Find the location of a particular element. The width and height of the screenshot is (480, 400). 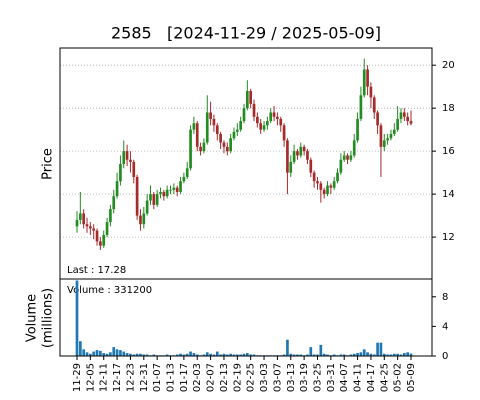

y-tick-label: 20 is located at coordinates (448, 65).